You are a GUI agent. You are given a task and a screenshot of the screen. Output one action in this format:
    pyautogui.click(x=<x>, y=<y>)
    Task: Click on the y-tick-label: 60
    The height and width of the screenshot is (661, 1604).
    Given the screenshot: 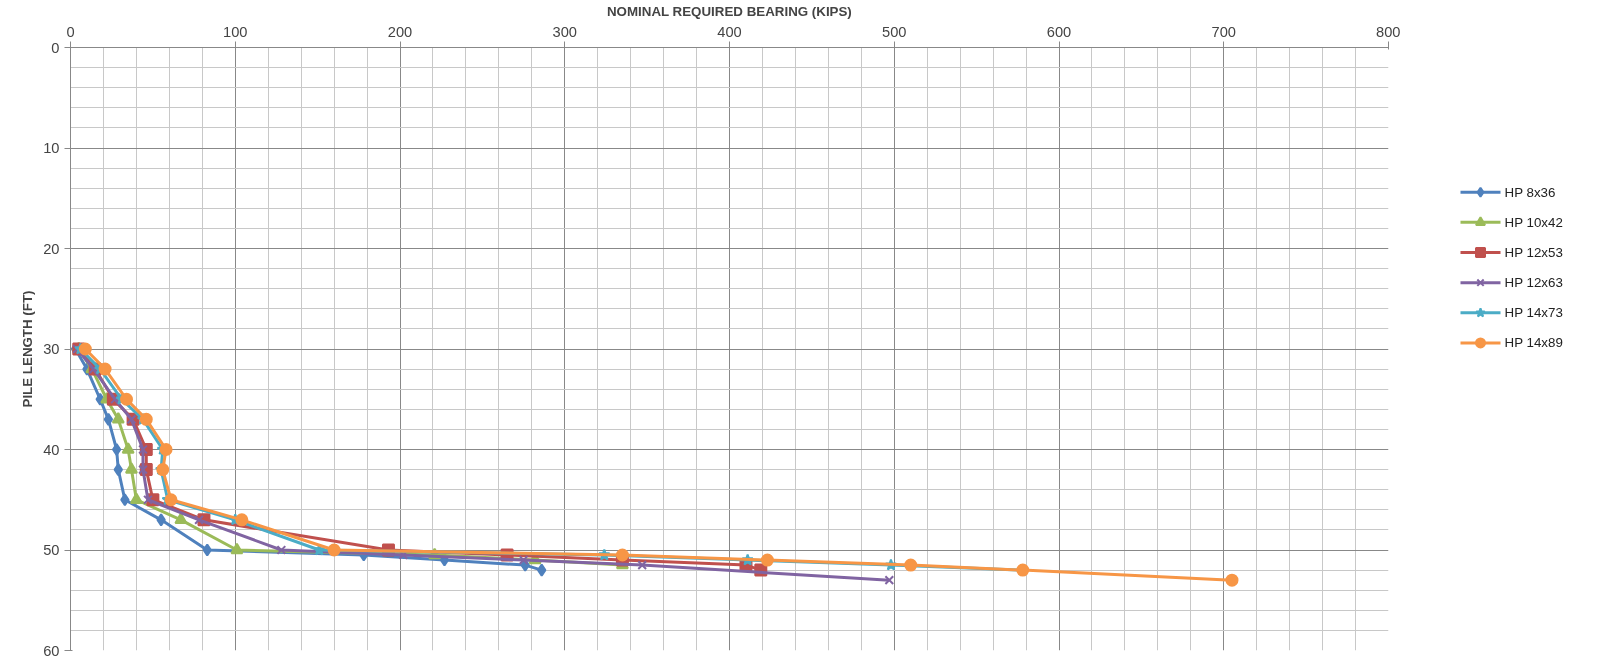 What is the action you would take?
    pyautogui.click(x=51, y=650)
    